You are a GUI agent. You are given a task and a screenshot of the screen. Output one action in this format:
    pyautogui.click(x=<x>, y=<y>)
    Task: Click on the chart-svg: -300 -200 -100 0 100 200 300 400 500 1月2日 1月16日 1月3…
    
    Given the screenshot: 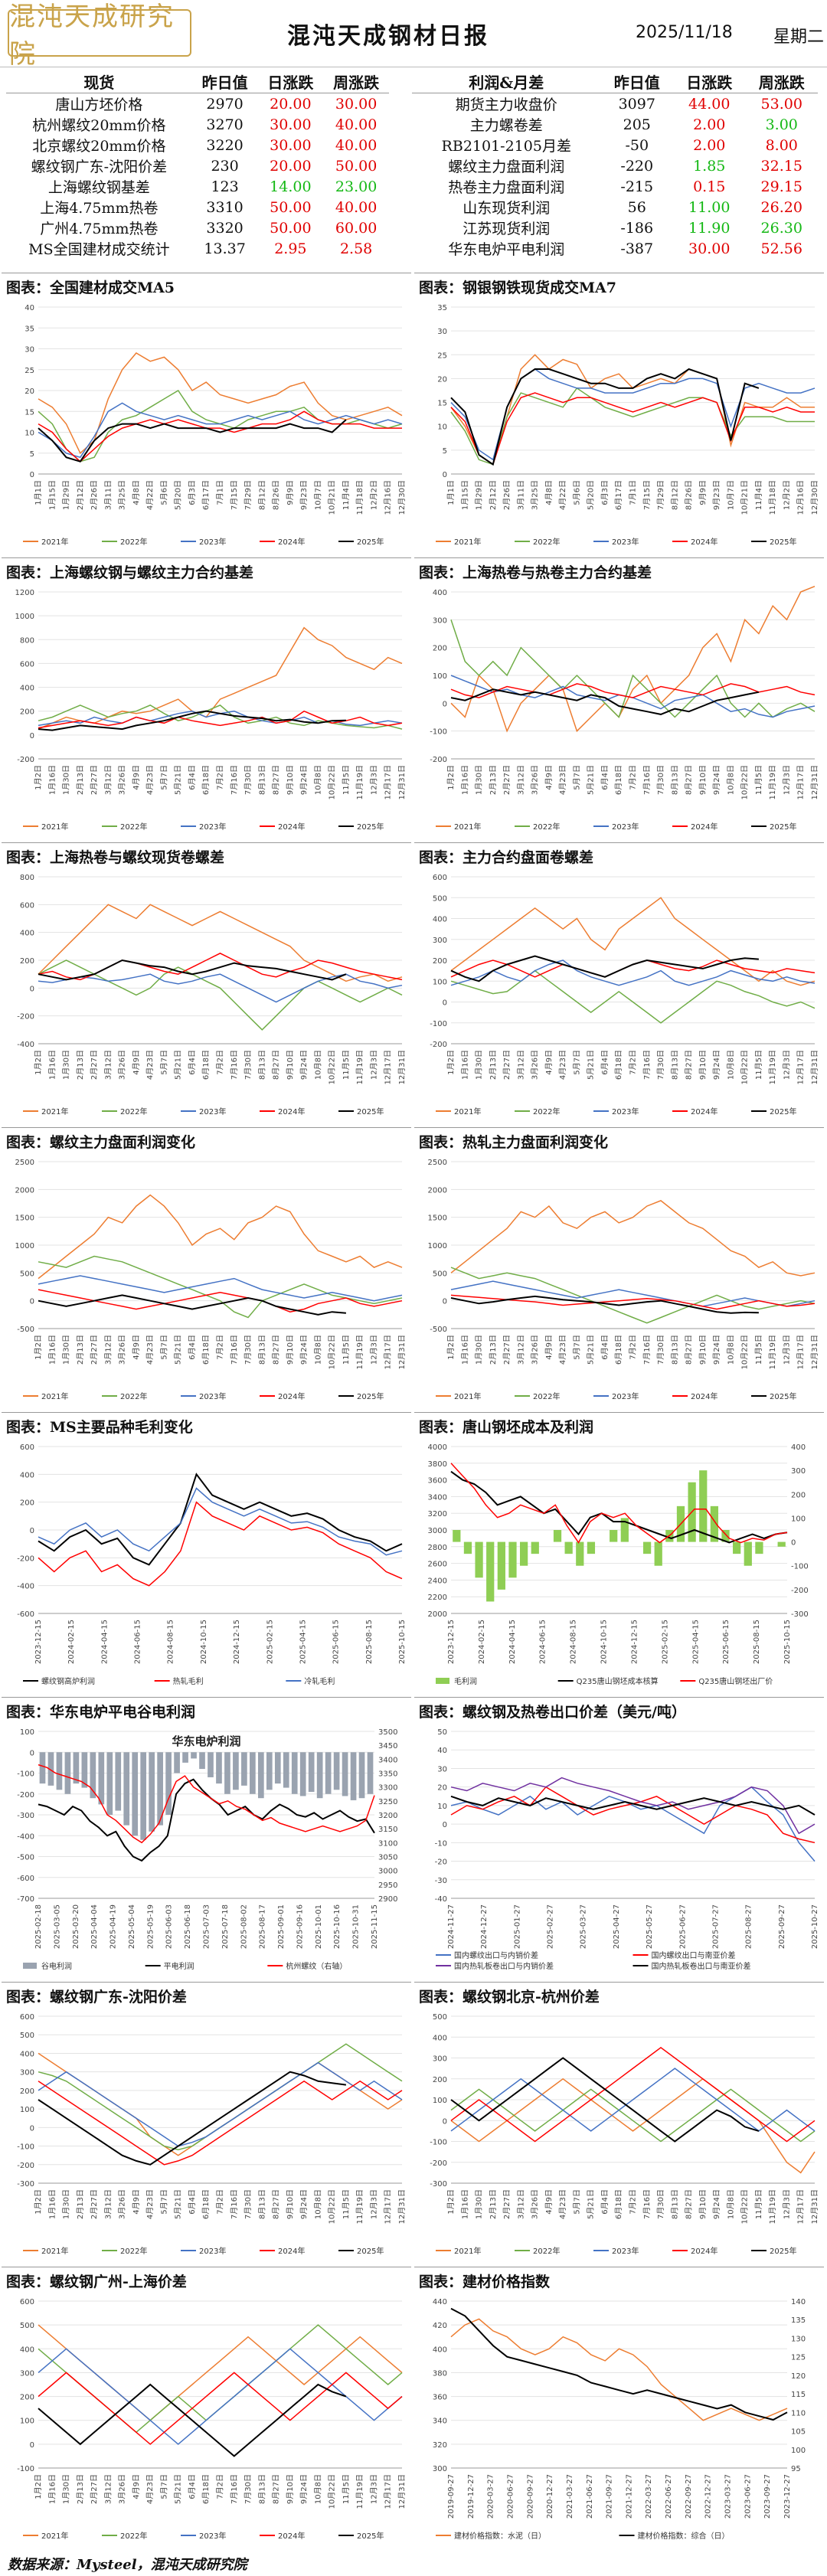 What is the action you would take?
    pyautogui.click(x=624, y=2134)
    